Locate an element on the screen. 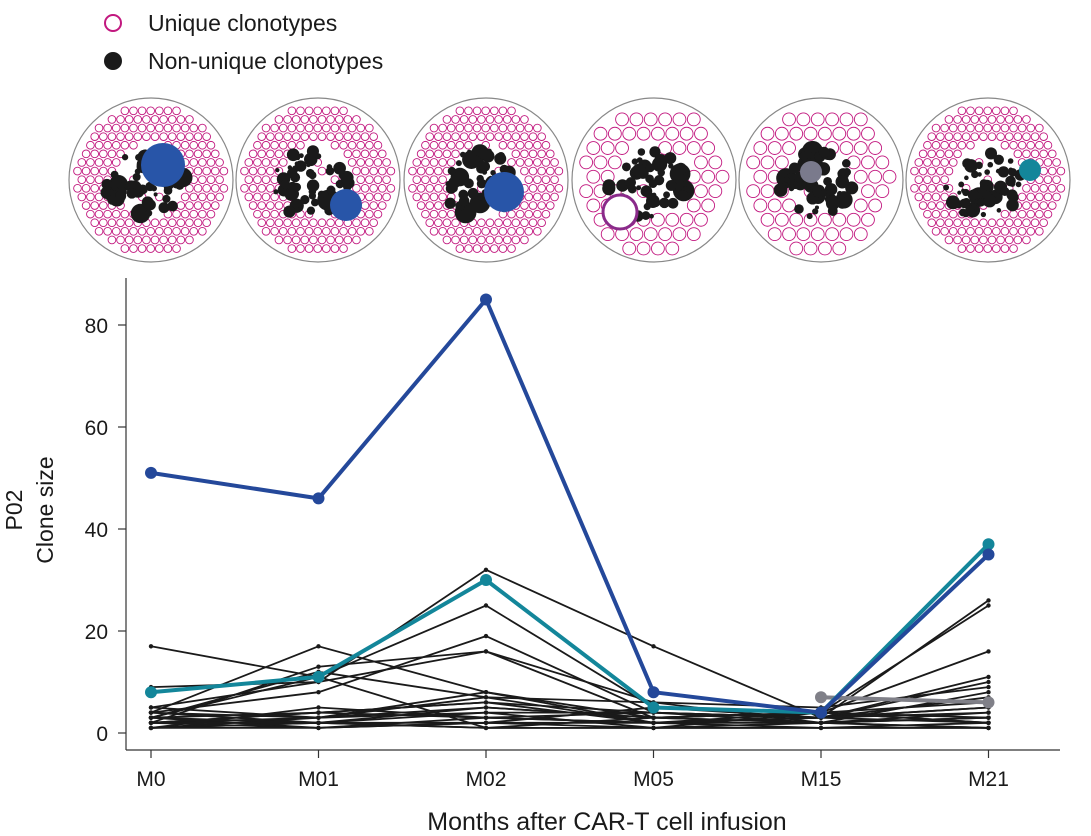 This screenshot has height=836, width=1091. y-tick-label: 60 is located at coordinates (96, 428).